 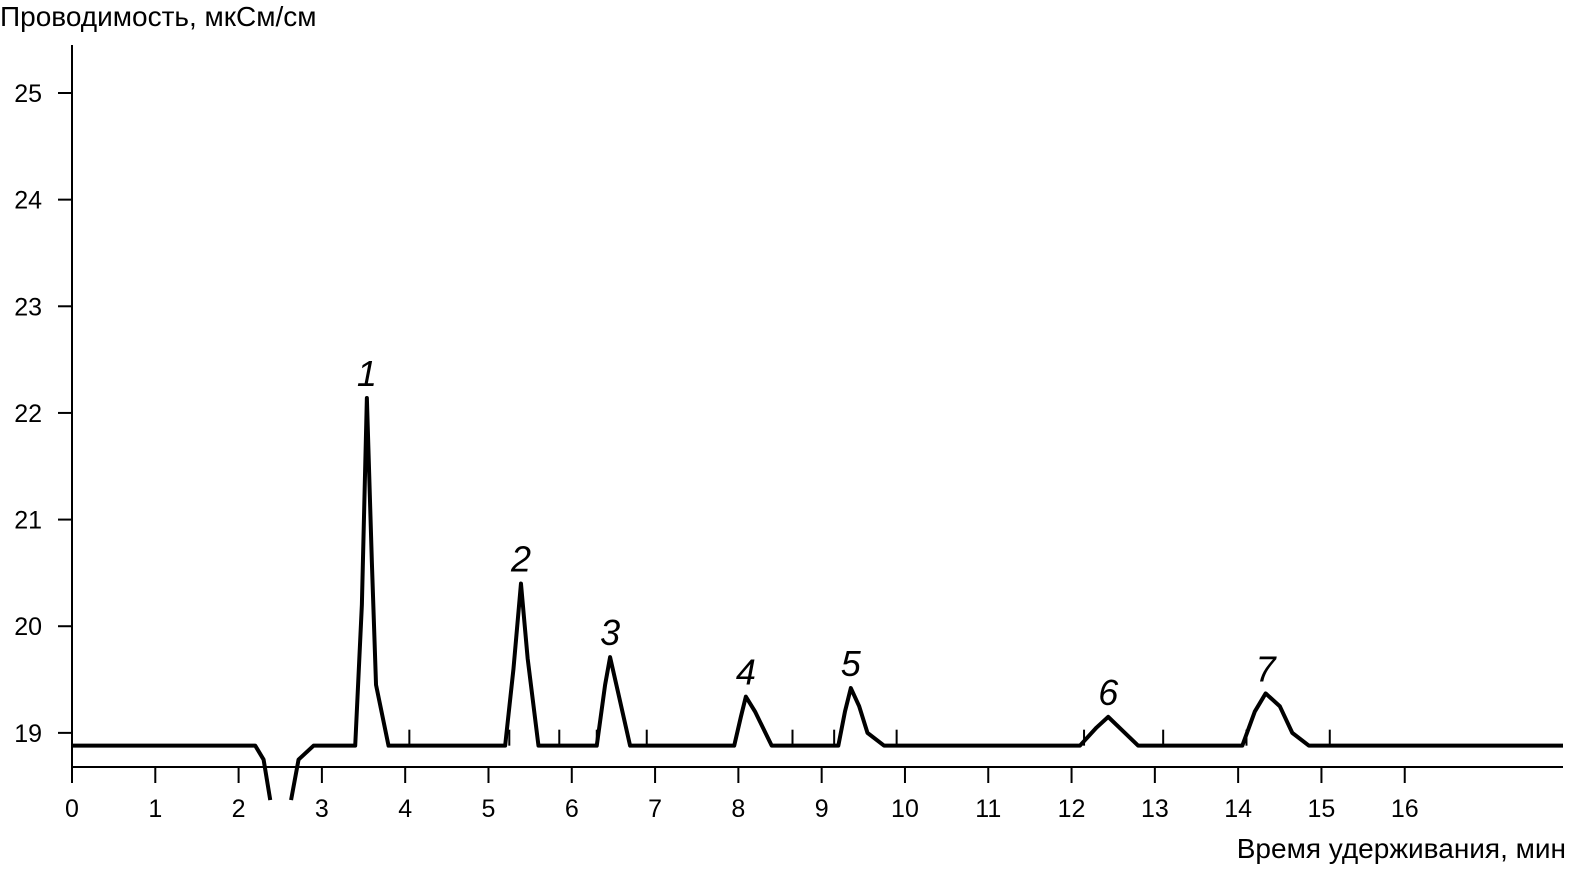 I want to click on x-tick-label: 12, so click(x=1072, y=809).